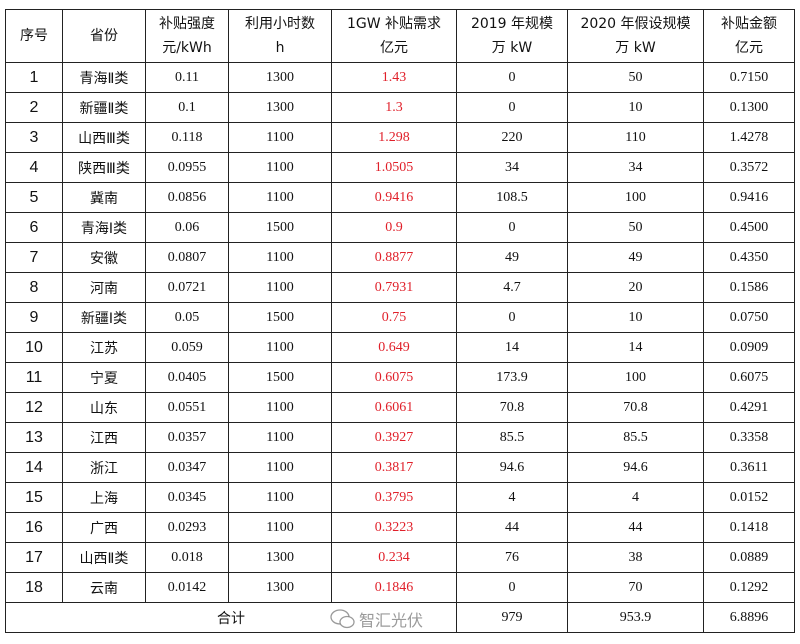 This screenshot has height=644, width=800. Describe the element at coordinates (635, 24) in the screenshot. I see `header-line-1: 2020 年假设规模` at that location.